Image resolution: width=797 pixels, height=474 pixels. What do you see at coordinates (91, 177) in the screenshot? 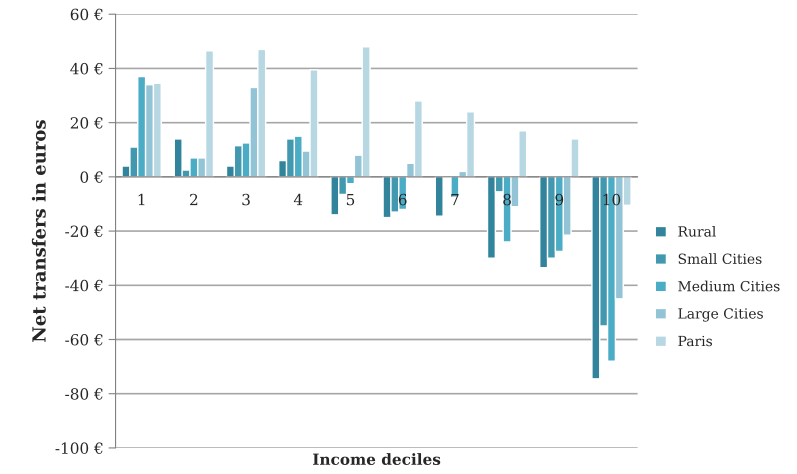
I see `y-tick-label: 0 €` at bounding box center [91, 177].